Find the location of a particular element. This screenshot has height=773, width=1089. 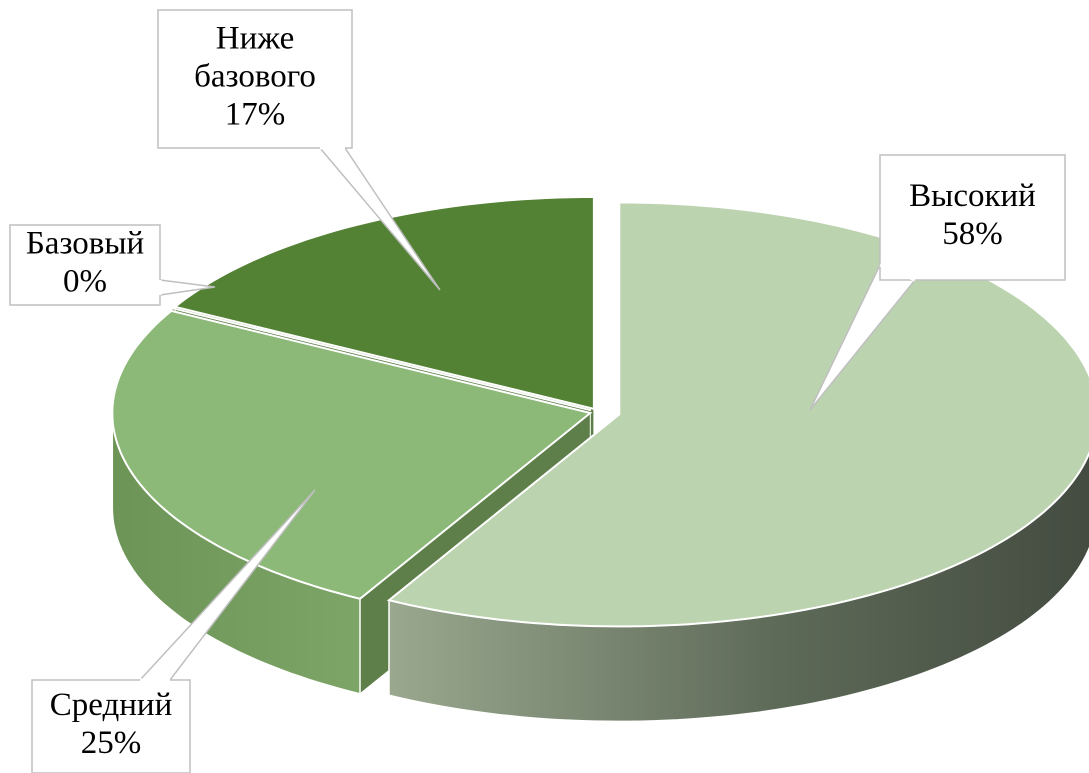

value-label: 25% is located at coordinates (111, 743).